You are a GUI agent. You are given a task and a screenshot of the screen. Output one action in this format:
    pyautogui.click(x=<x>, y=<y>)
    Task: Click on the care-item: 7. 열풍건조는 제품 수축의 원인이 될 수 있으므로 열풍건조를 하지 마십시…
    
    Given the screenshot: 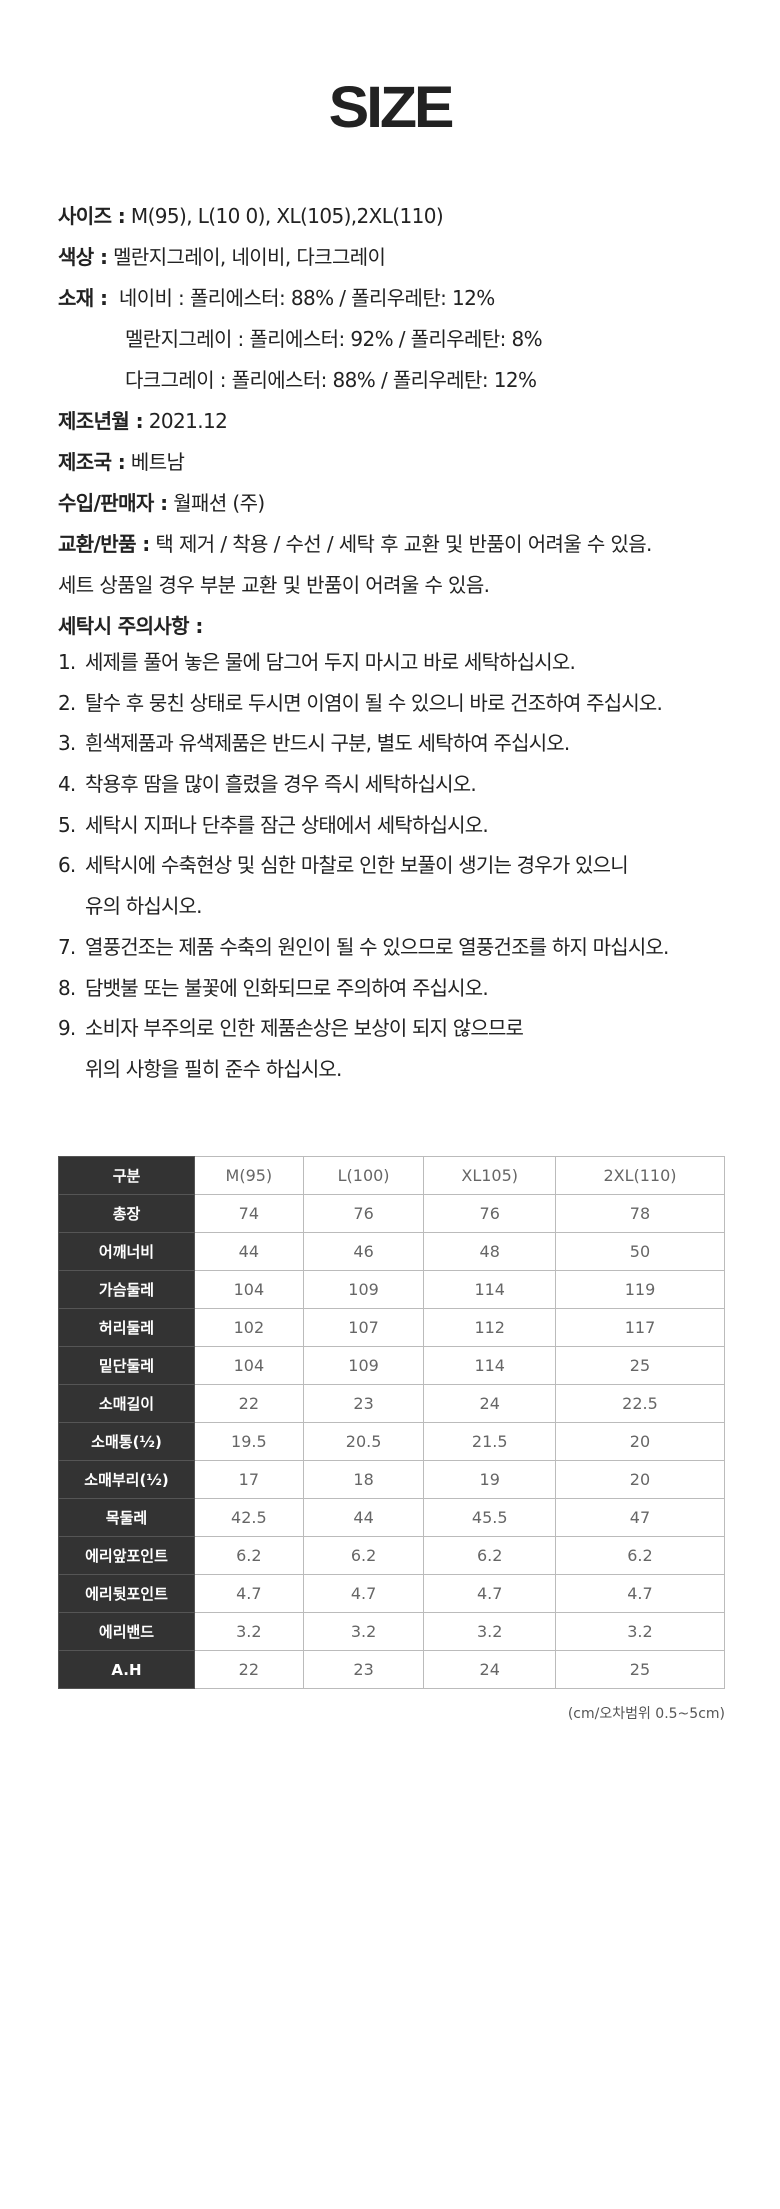 What is the action you would take?
    pyautogui.click(x=413, y=947)
    